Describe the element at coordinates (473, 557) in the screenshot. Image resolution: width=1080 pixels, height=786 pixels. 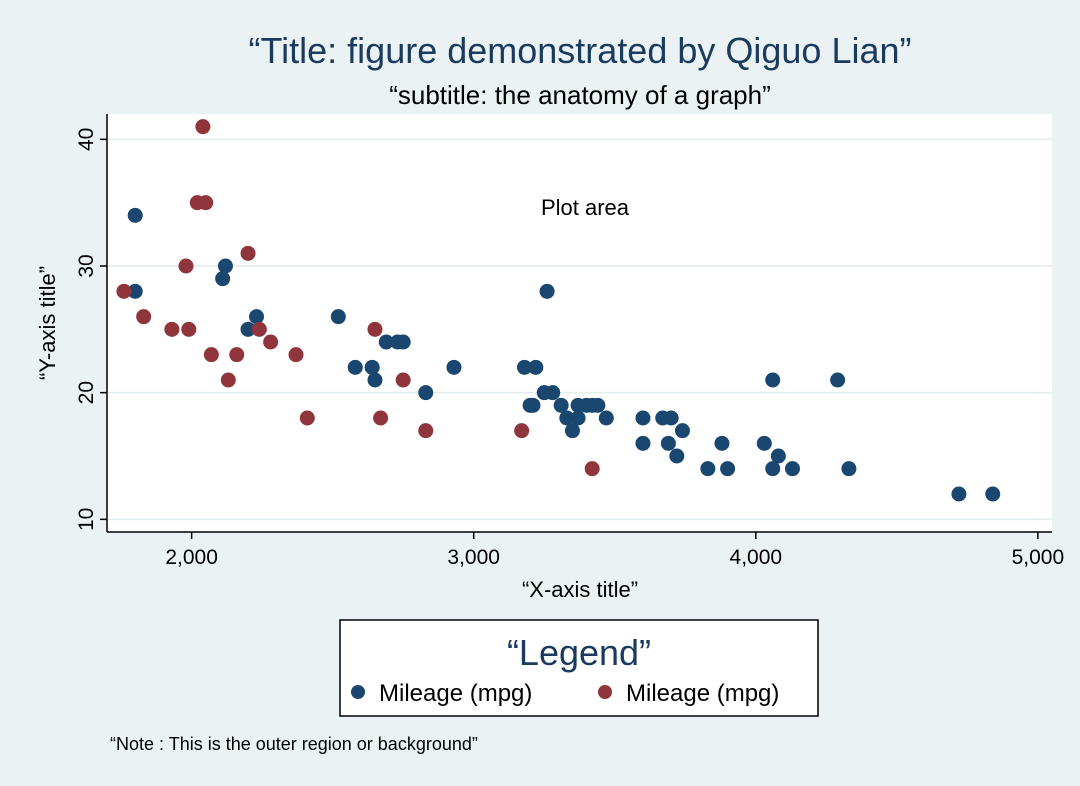
I see `x-tick-label: 3,000` at that location.